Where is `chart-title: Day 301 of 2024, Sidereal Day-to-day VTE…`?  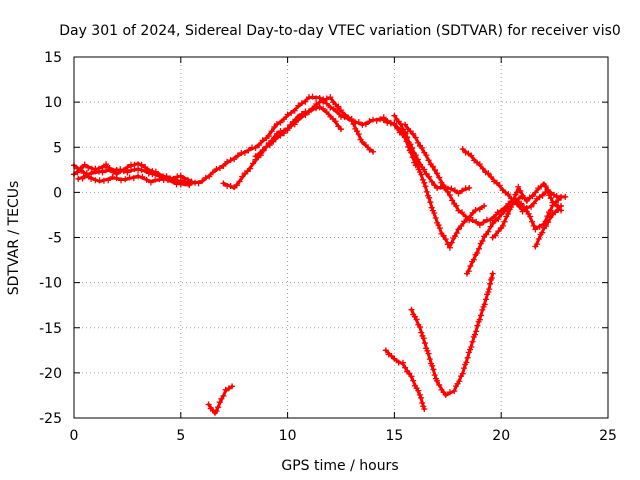
chart-title: Day 301 of 2024, Sidereal Day-to-day VTE… is located at coordinates (340, 31).